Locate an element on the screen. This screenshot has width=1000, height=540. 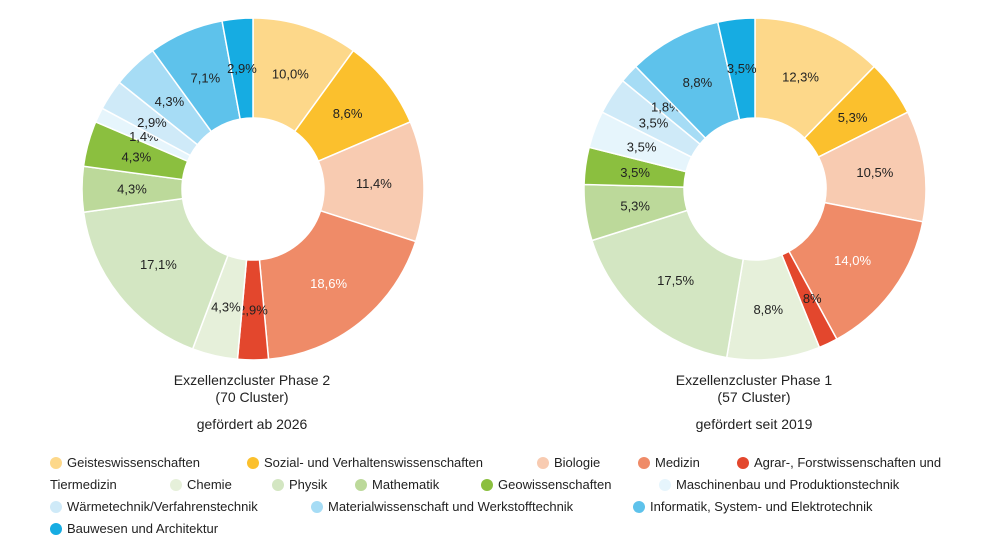
slice-label-2: 5,3% is located at coordinates (853, 117).